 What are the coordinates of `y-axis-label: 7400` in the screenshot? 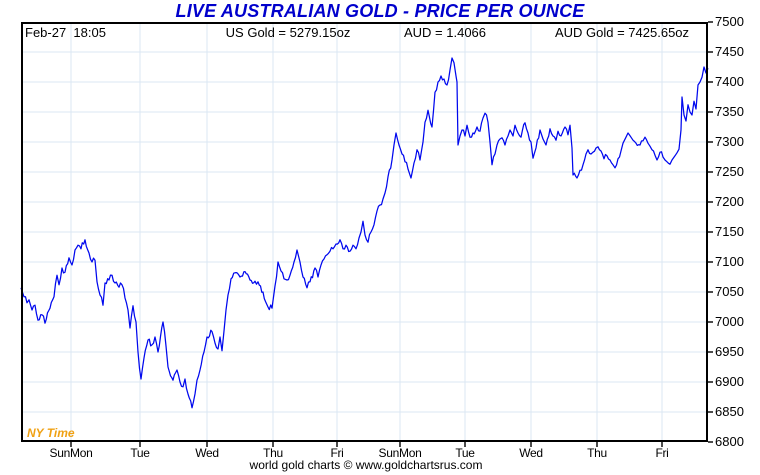 It's located at (729, 81).